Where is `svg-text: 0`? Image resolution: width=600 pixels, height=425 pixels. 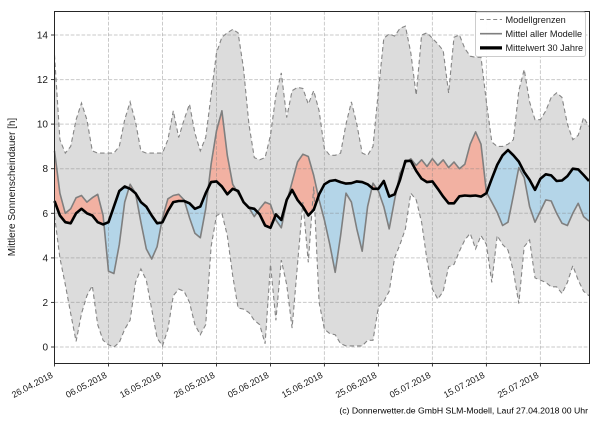 svg-text: 0 is located at coordinates (45, 348).